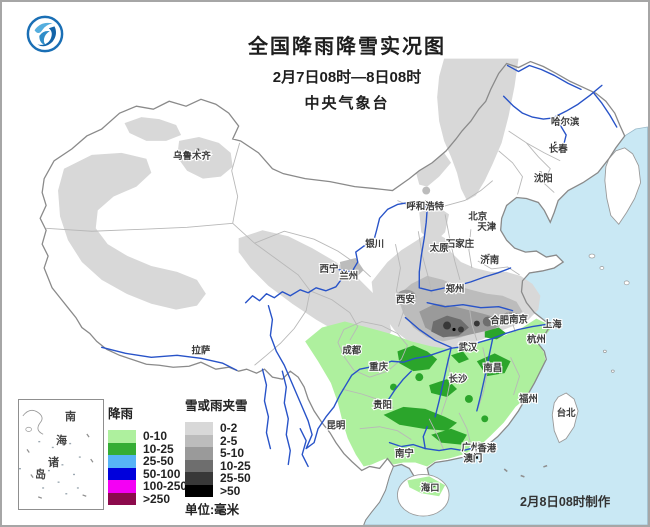 This screenshot has height=527, width=650. I want to click on rain-legend-row: 100-250, so click(148, 486).